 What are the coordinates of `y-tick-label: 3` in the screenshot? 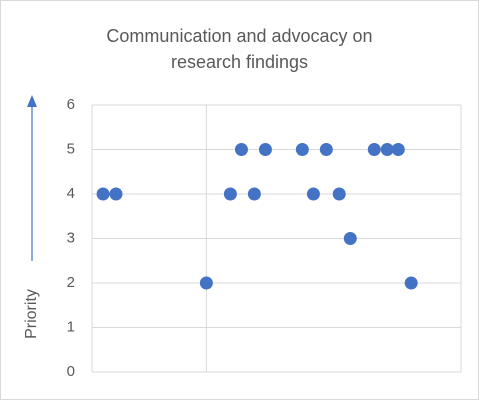 It's located at (71, 237).